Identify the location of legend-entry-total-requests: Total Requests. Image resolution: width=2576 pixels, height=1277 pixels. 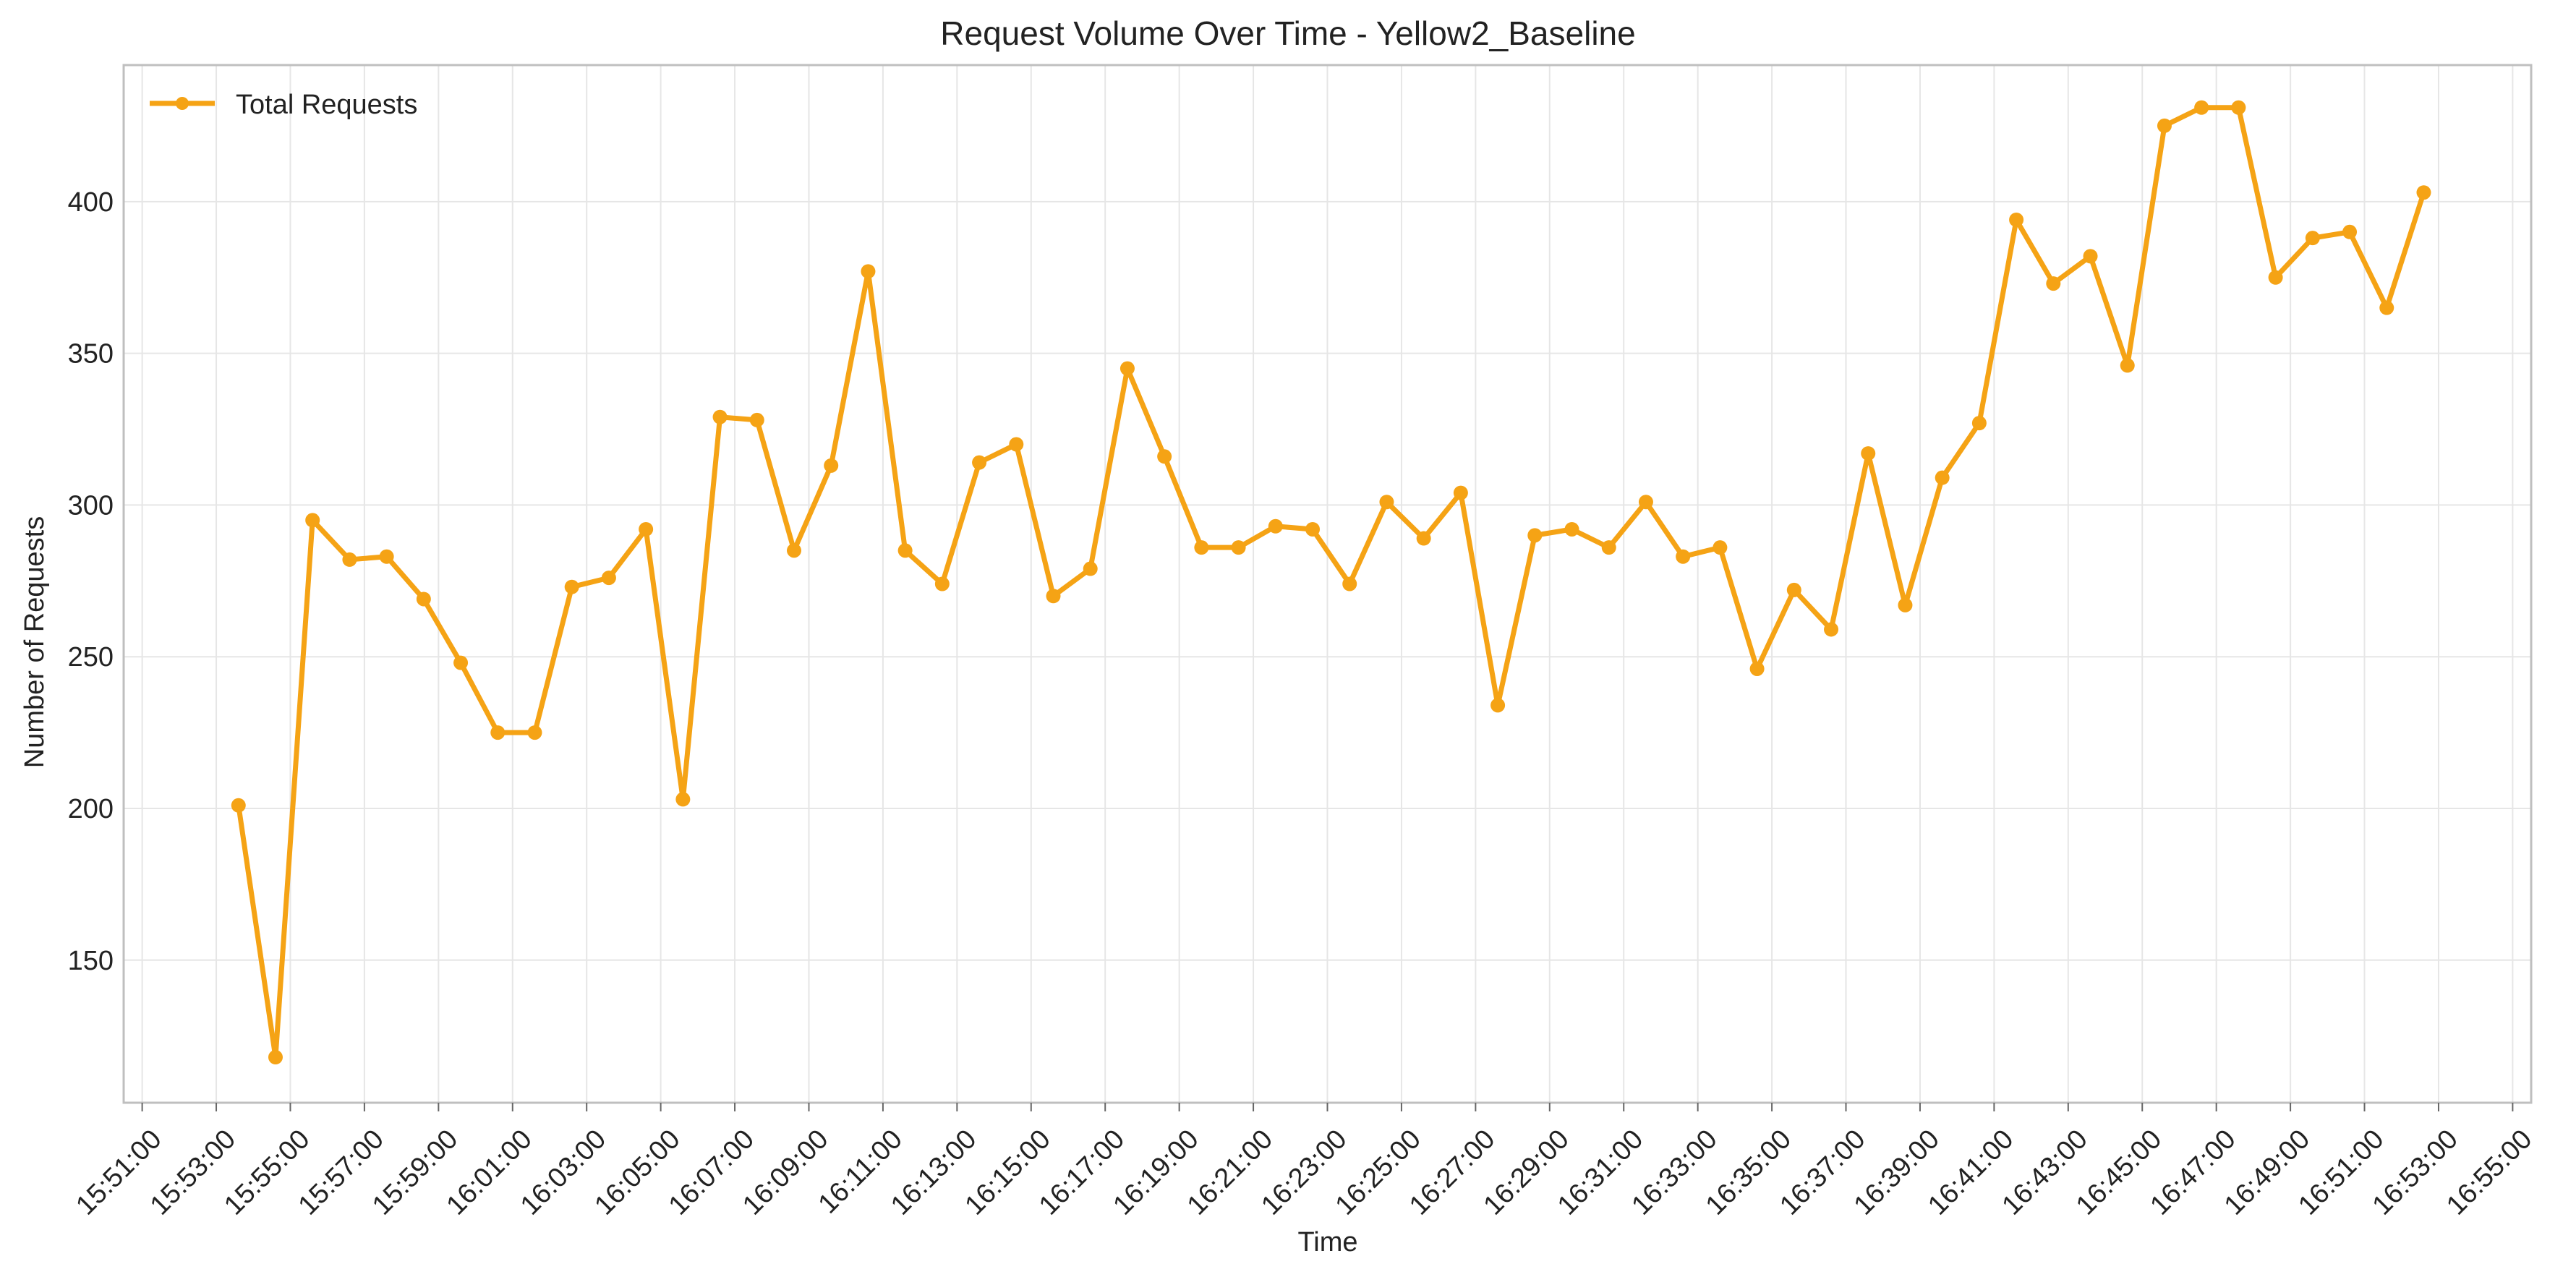
(326, 105).